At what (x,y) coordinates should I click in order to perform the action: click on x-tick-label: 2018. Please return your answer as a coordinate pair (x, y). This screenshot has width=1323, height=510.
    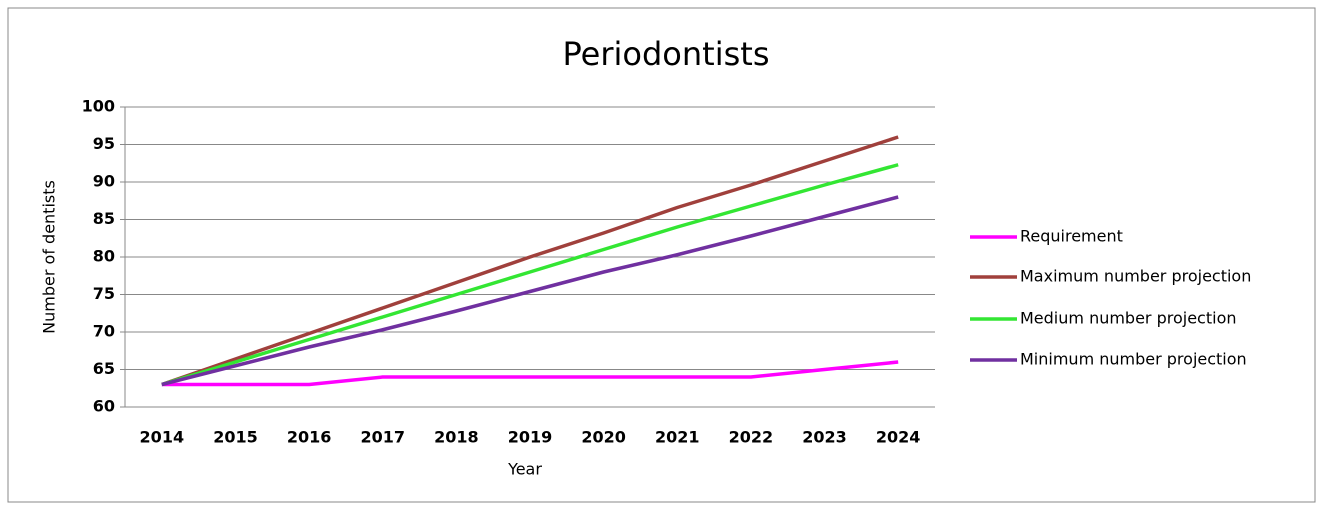
    Looking at the image, I should click on (456, 437).